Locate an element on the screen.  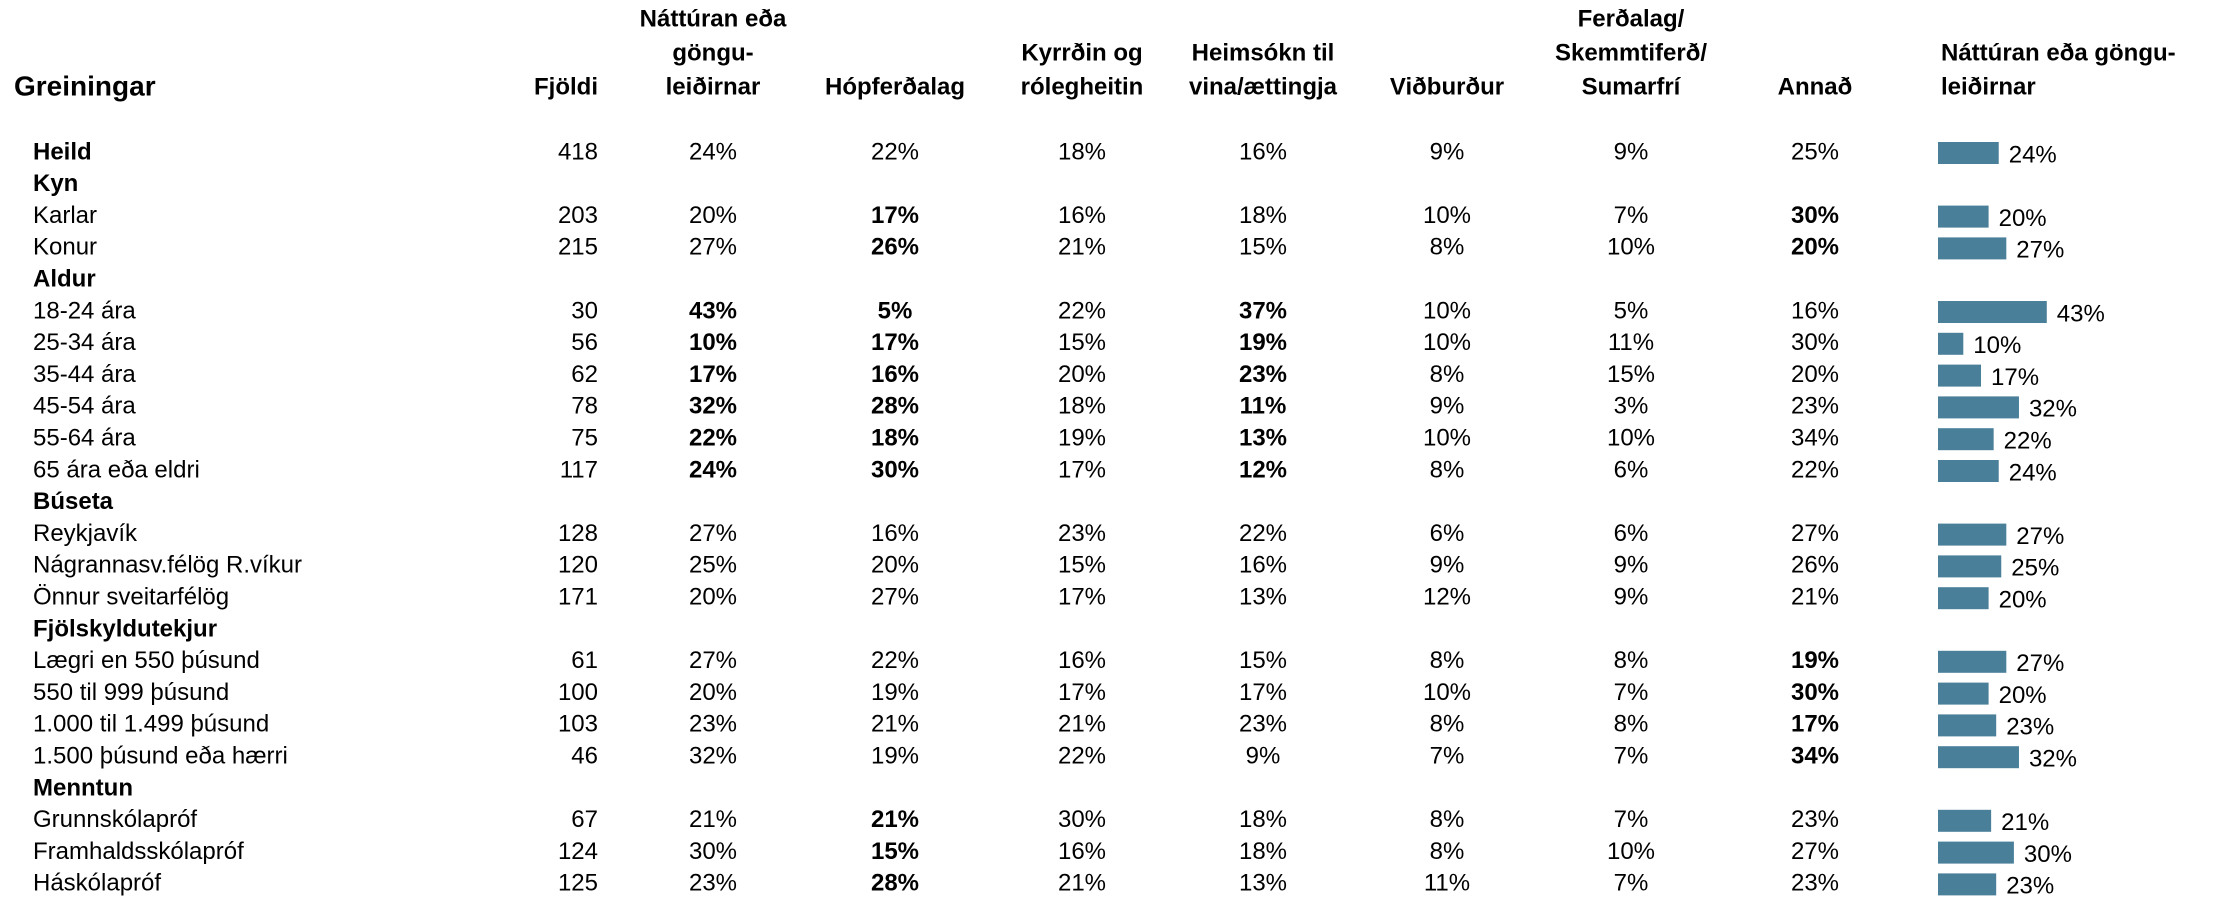
column-header: Viðburður is located at coordinates (1447, 86).